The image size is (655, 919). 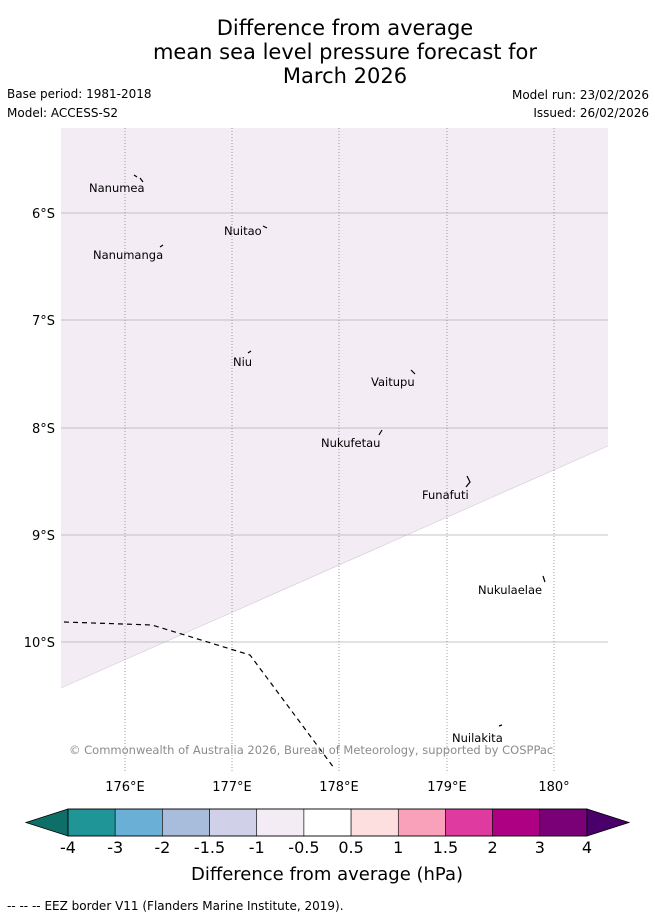 What do you see at coordinates (350, 443) in the screenshot?
I see `place-nukufetau: Nukufetau` at bounding box center [350, 443].